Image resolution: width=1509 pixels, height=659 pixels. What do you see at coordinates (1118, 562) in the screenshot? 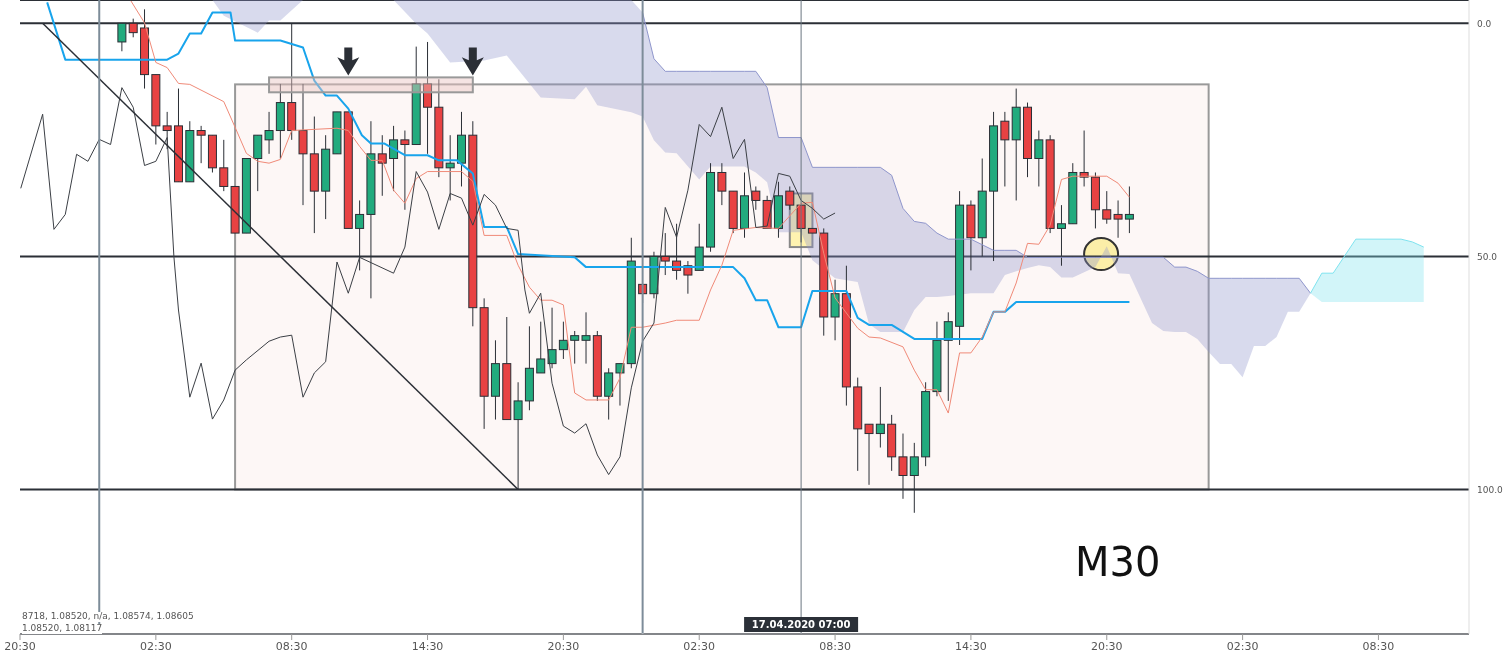
I see `annotation: M30` at bounding box center [1118, 562].